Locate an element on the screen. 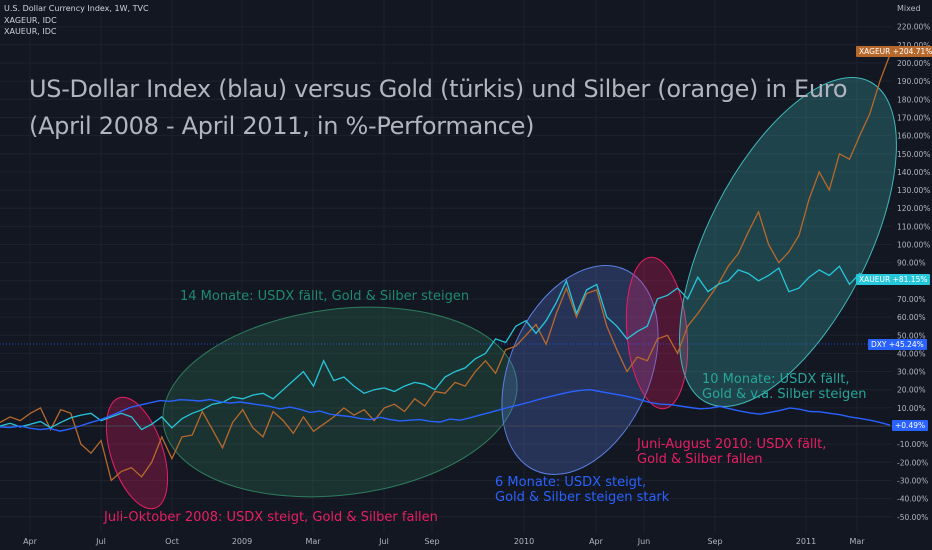  price-tag-xaueur-symbol: XAUEUR is located at coordinates (875, 279).